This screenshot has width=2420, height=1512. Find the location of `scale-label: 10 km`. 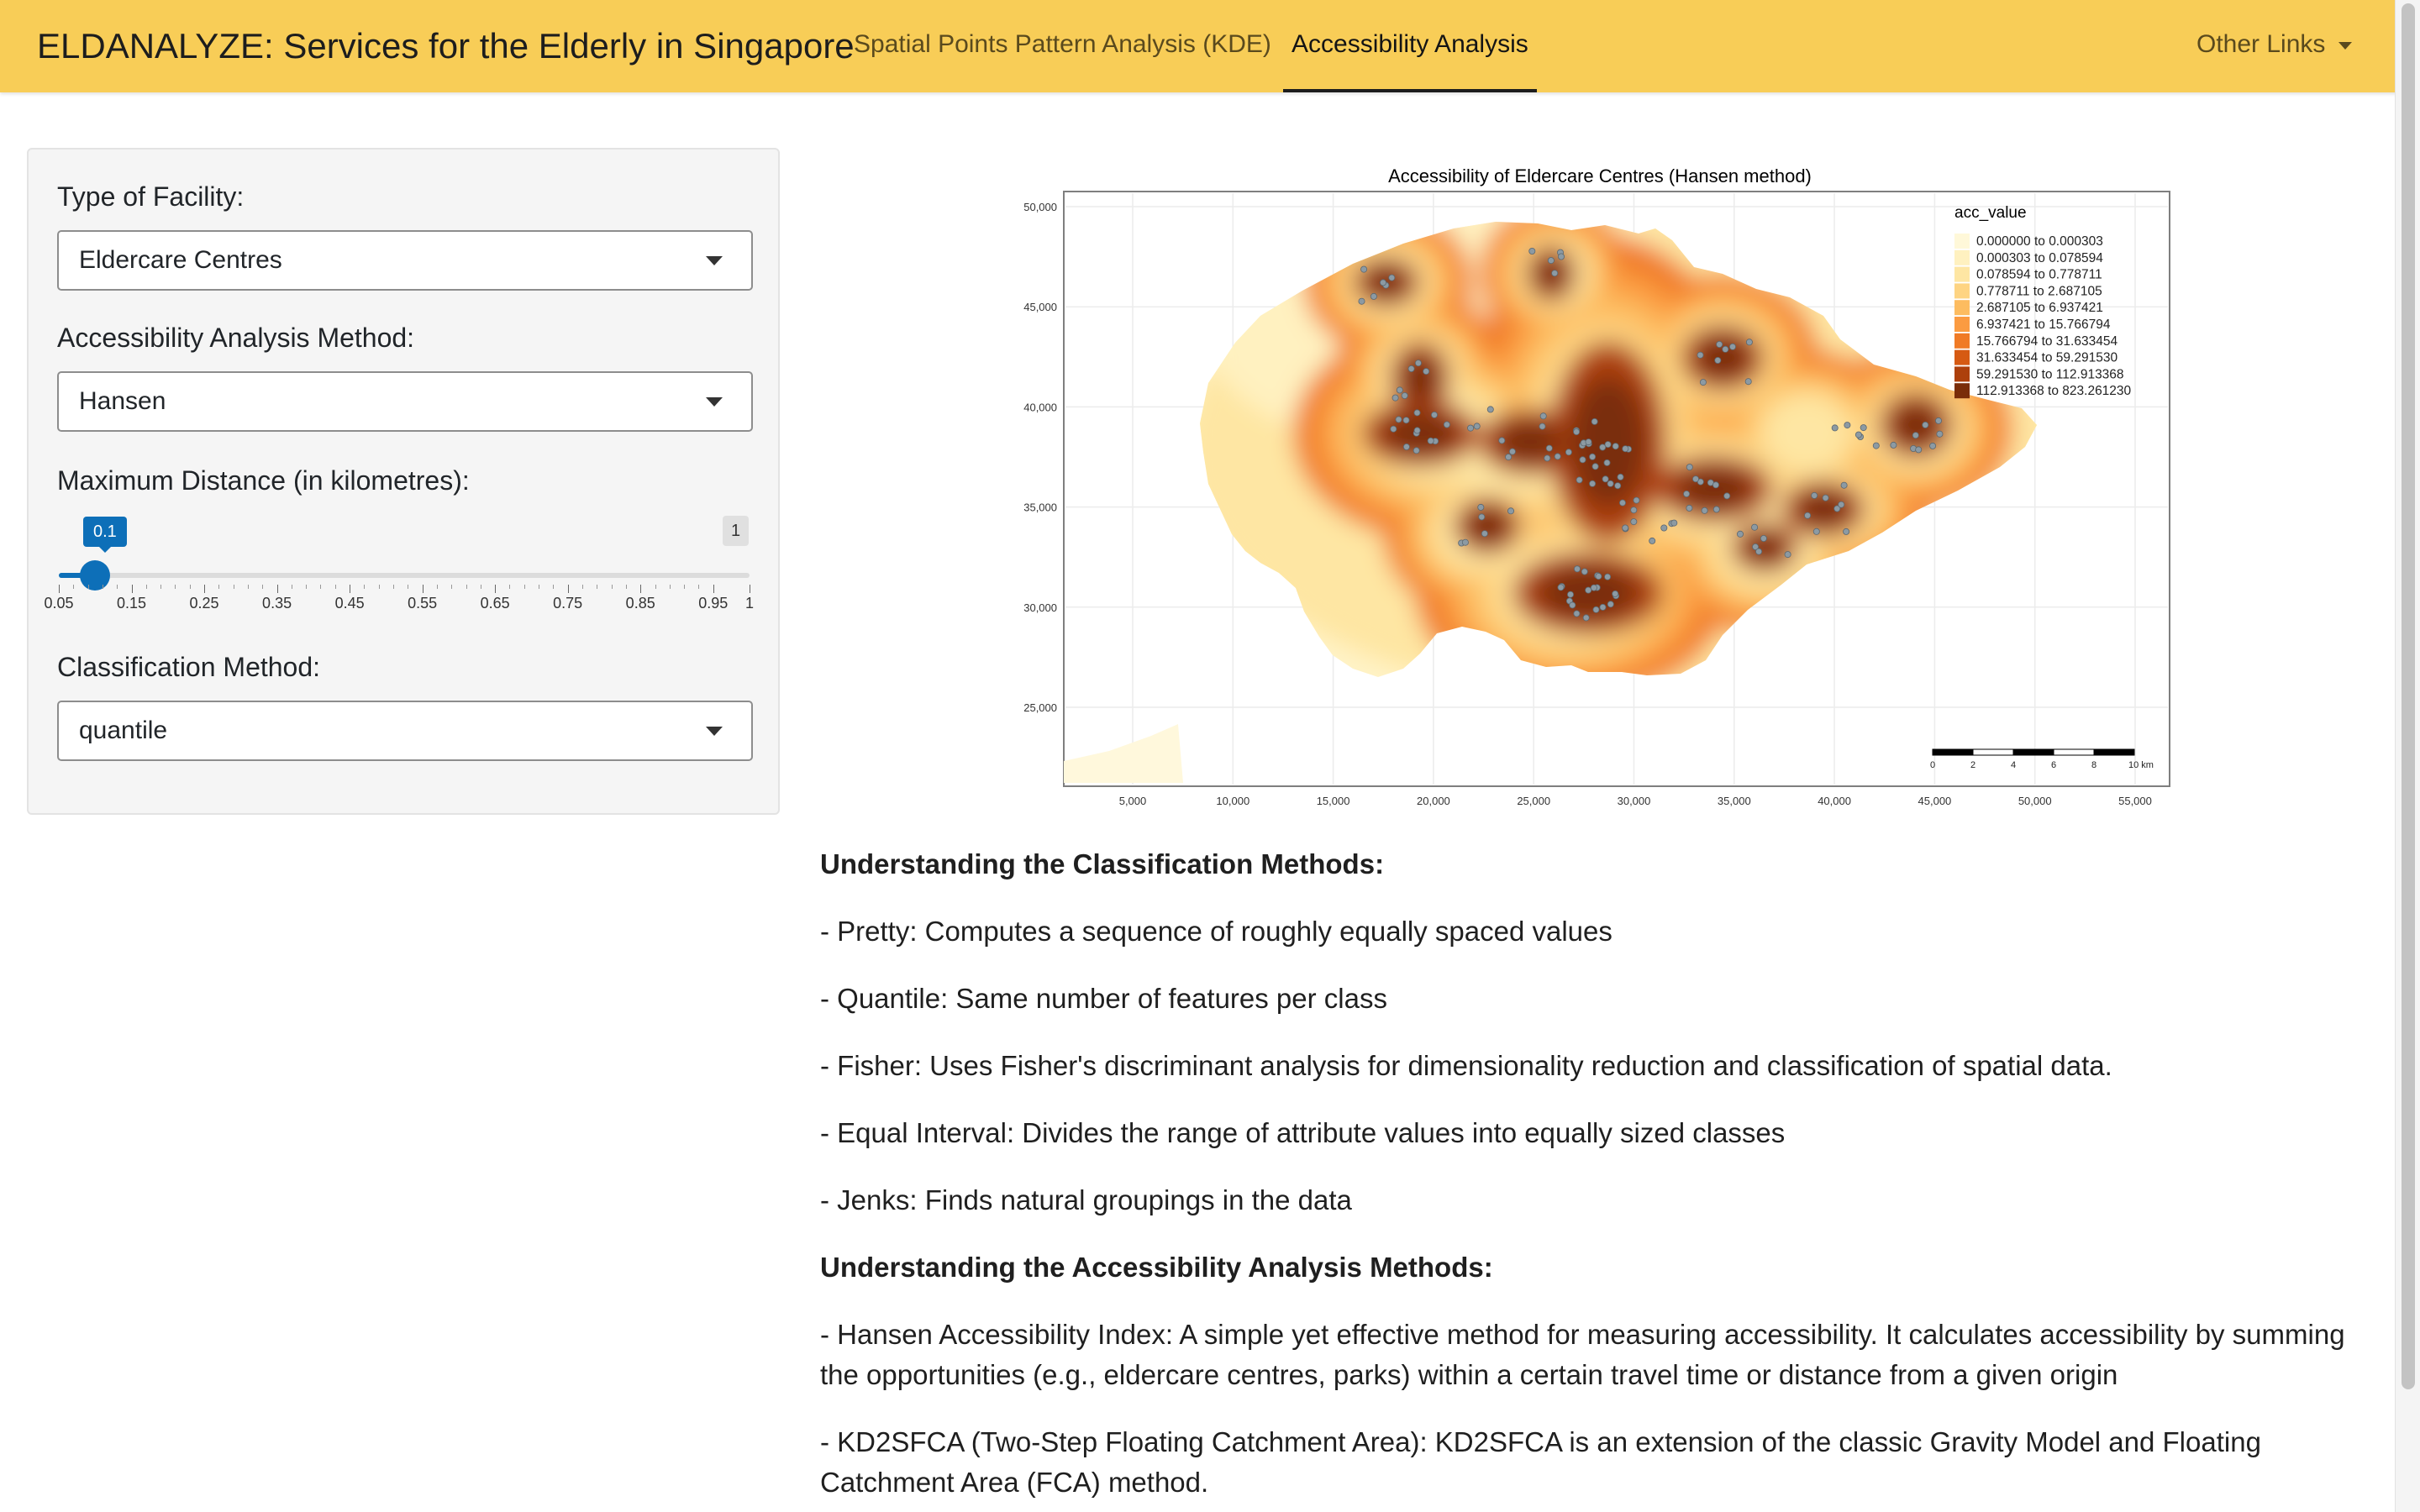

scale-label: 10 km is located at coordinates (2141, 765).